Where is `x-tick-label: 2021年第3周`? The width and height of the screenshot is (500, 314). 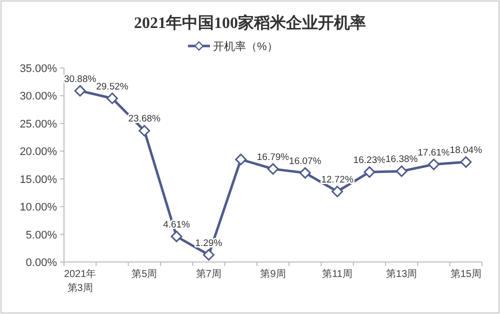 x-tick-label: 2021年第3周 is located at coordinates (80, 281).